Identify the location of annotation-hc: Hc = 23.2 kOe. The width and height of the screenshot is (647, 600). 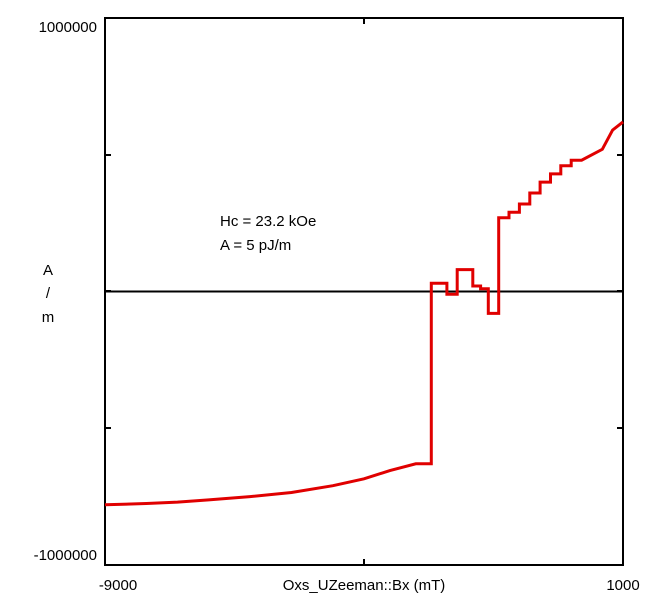
(268, 221).